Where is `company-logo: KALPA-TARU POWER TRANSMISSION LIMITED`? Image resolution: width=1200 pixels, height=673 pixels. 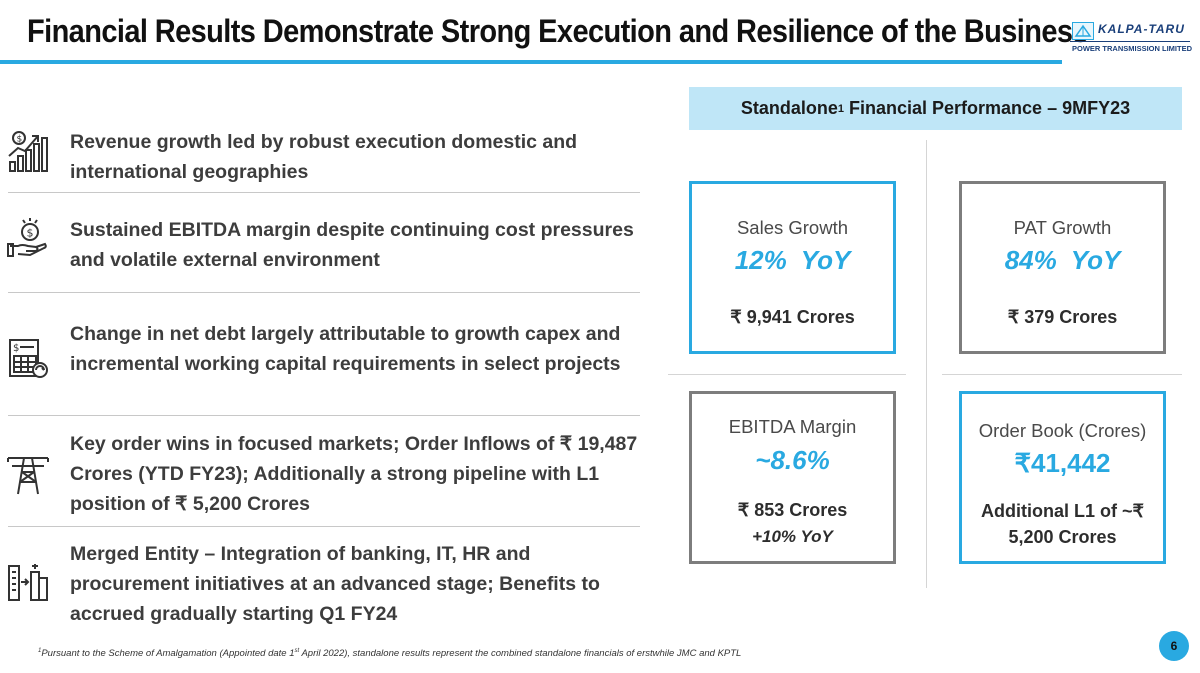
company-logo: KALPA-TARU POWER TRANSMISSION LIMITED is located at coordinates (1132, 42).